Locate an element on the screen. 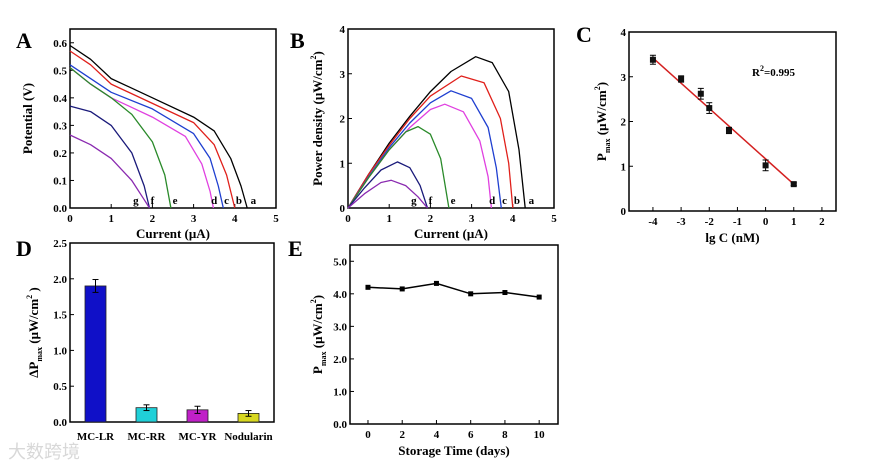  y-tick-label: 1 is located at coordinates (343, 164).